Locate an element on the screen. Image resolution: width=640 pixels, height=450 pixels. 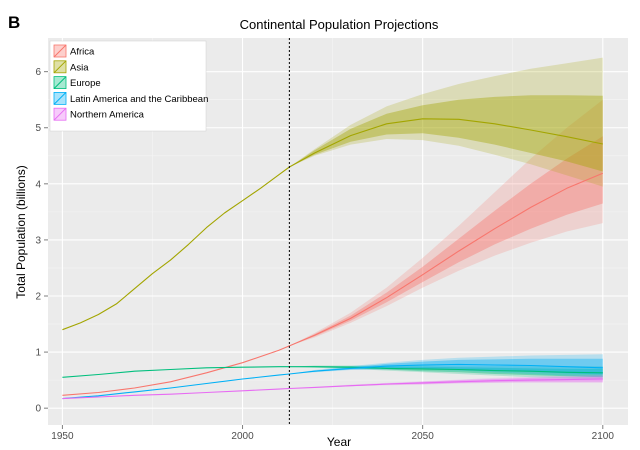
legend-label: Asia is located at coordinates (79, 67).